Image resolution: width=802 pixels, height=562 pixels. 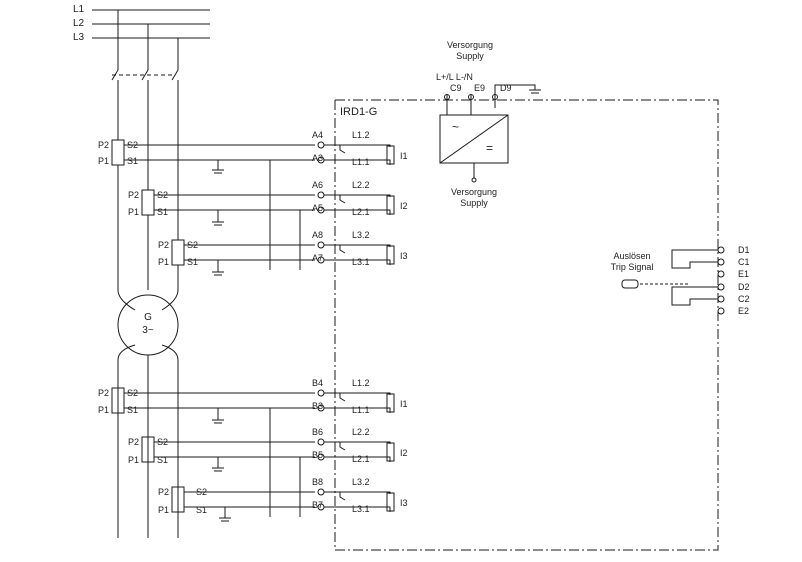 I want to click on ct3-lower-s2: S2, so click(x=202, y=492).